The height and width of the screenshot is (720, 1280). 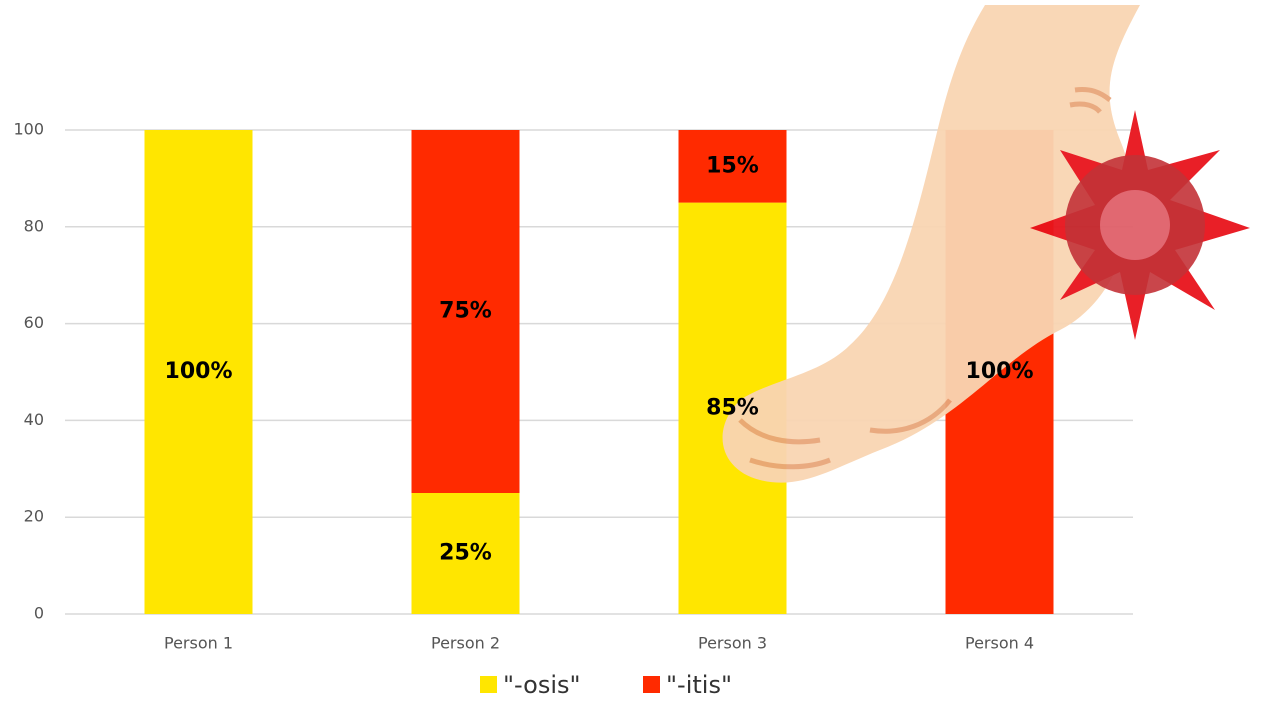 I want to click on value-label: 15%, so click(x=732, y=165).